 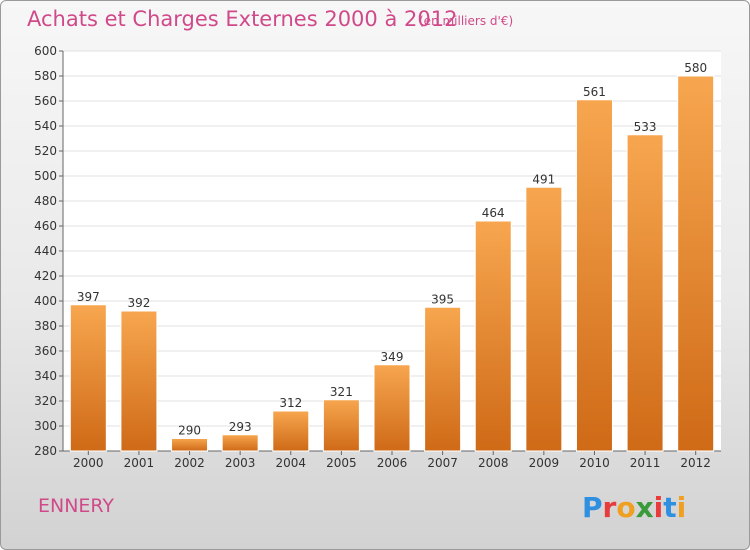 I want to click on value-label: 491, so click(x=543, y=179).